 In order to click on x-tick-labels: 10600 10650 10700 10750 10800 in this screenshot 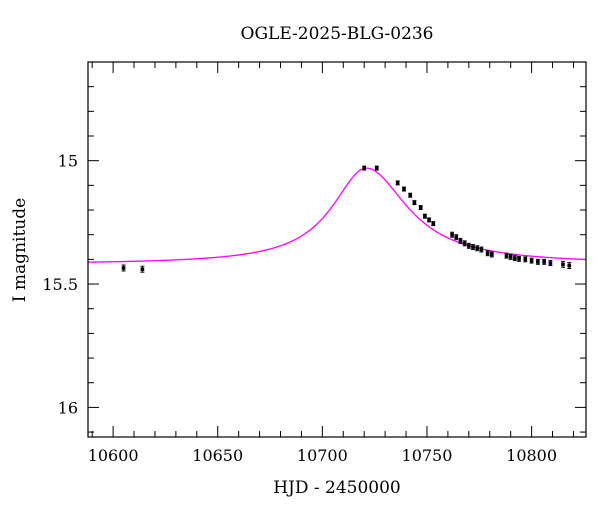, I will do `click(322, 455)`.